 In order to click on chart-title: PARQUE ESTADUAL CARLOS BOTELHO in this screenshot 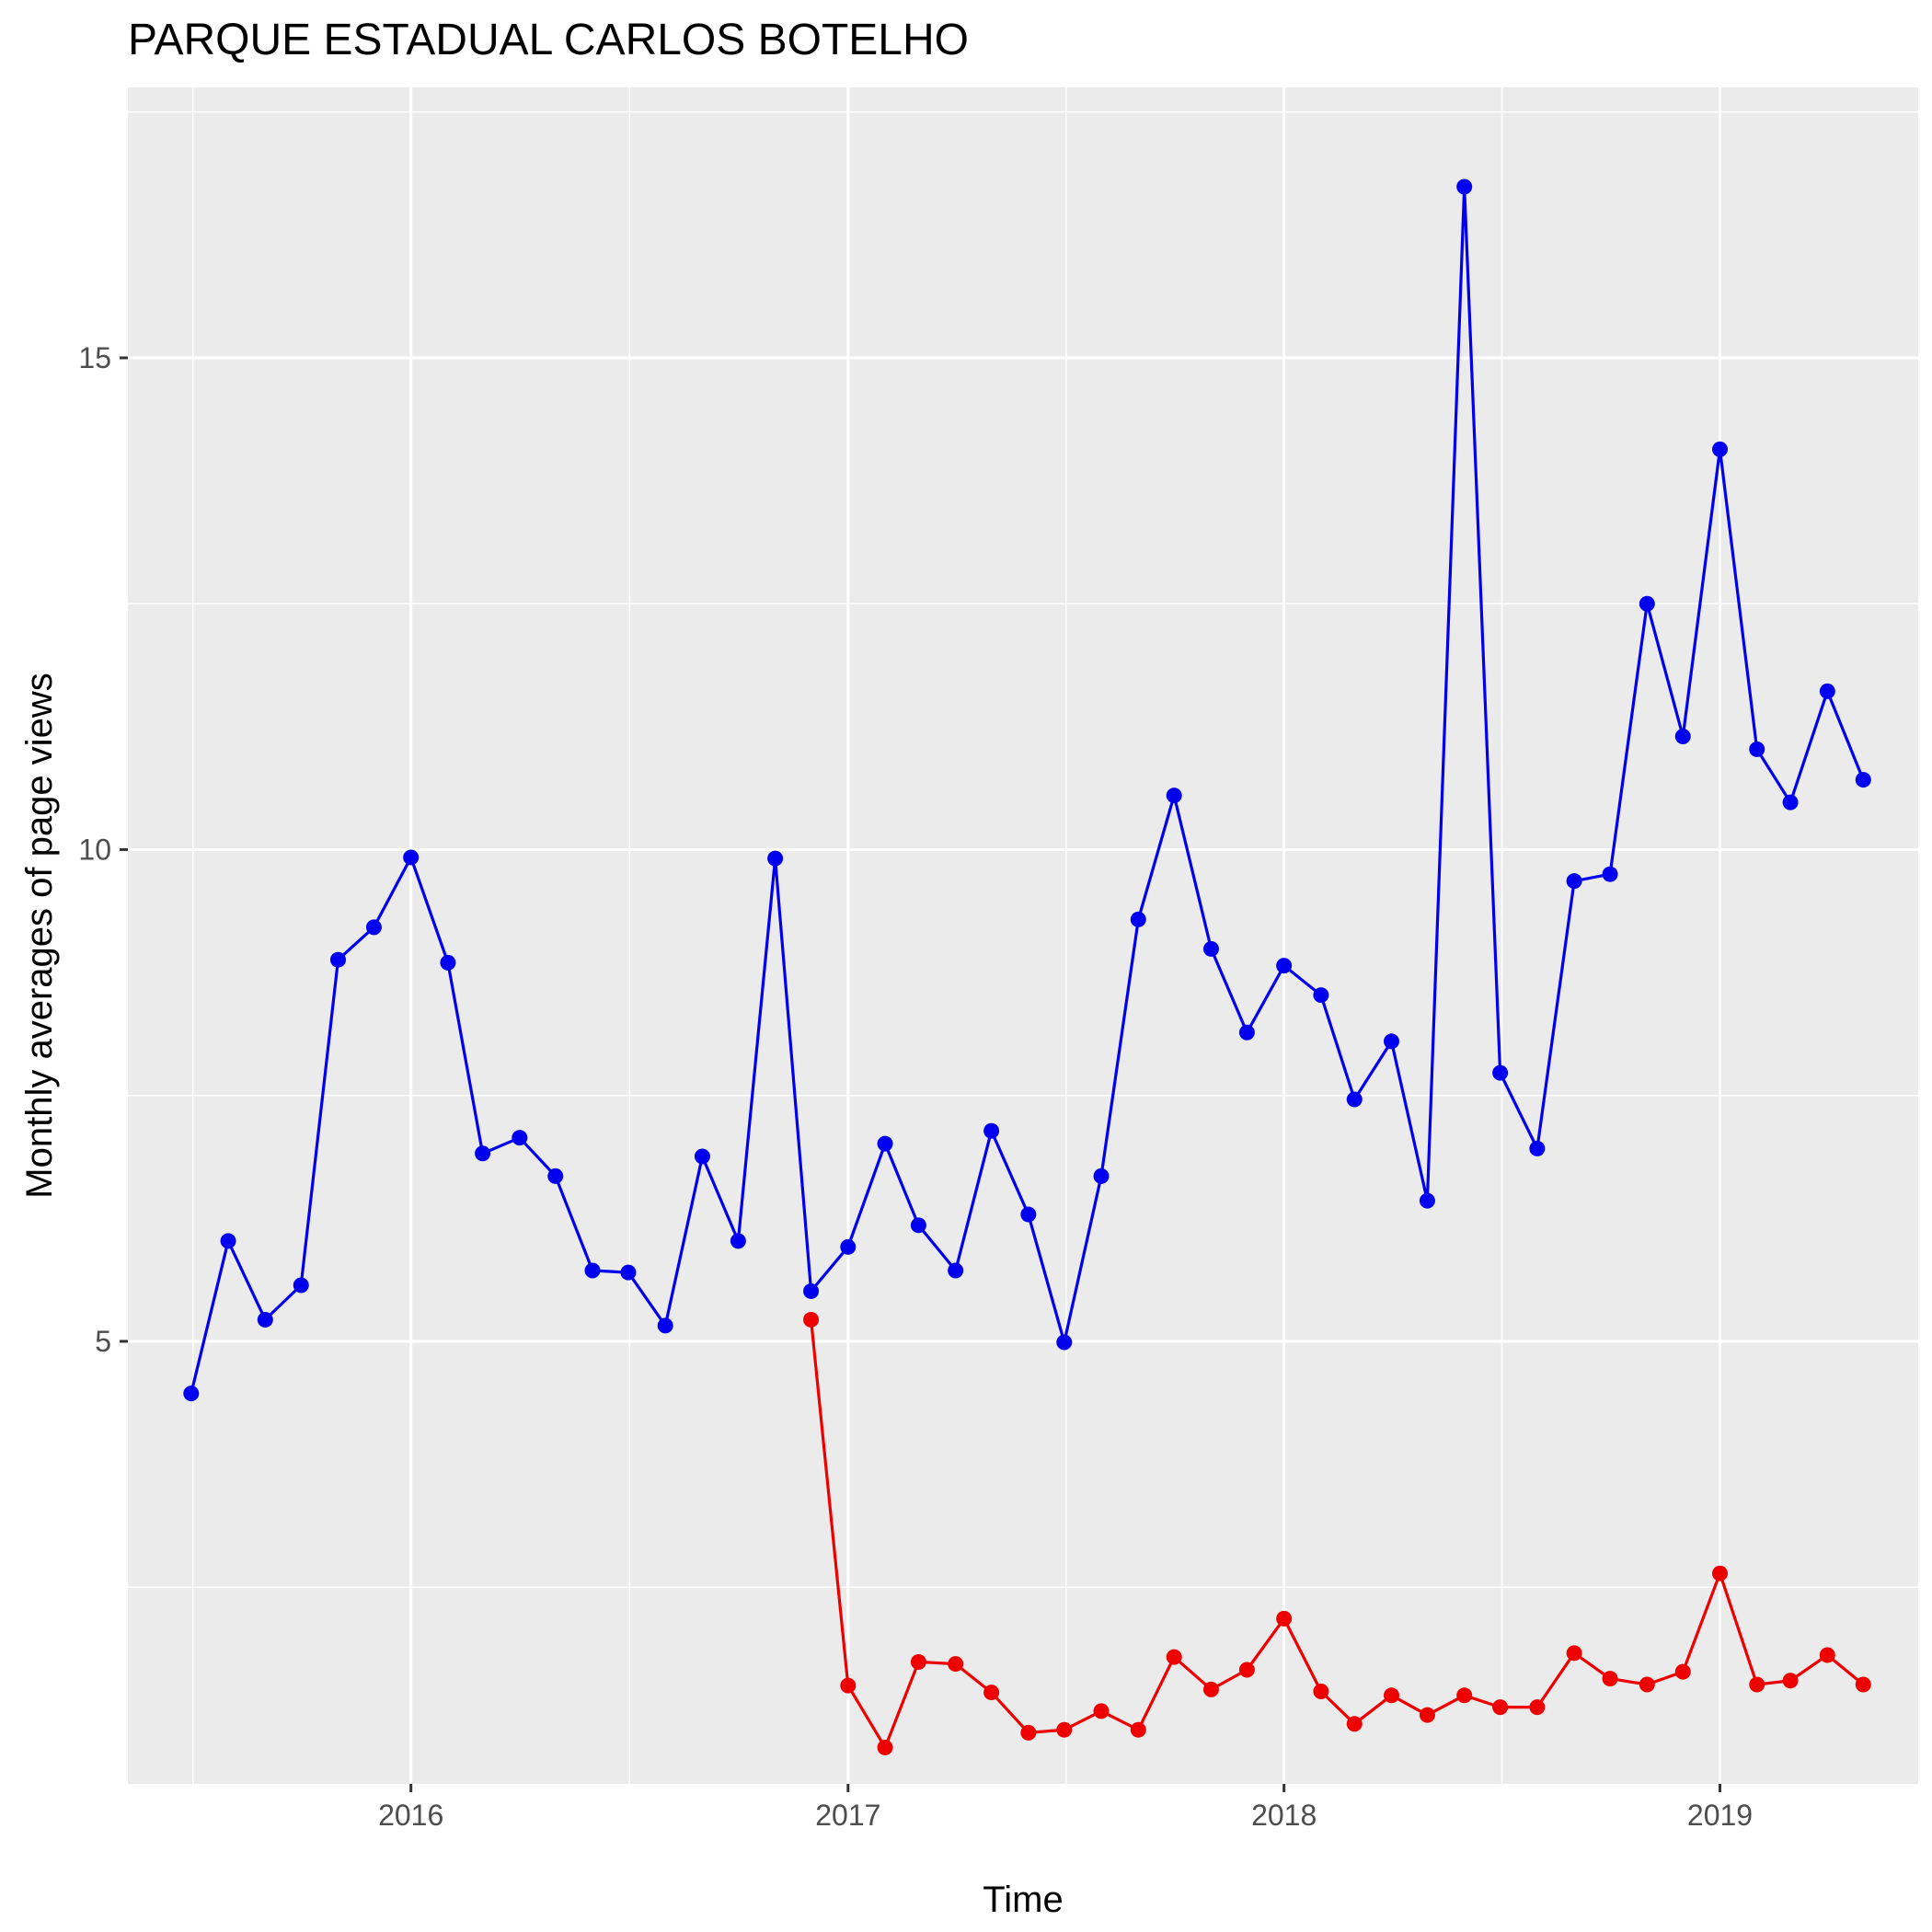, I will do `click(548, 40)`.